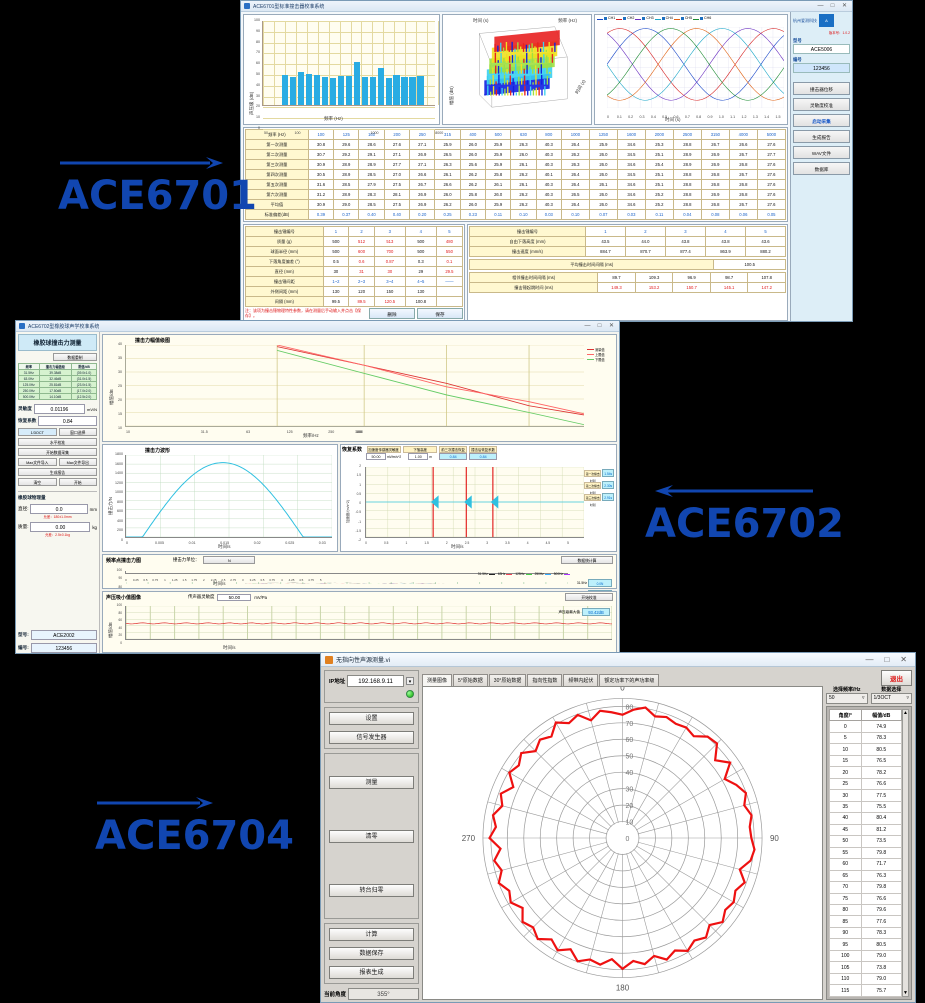  Describe the element at coordinates (229, 560) in the screenshot. I see `force-unit-value: N` at that location.